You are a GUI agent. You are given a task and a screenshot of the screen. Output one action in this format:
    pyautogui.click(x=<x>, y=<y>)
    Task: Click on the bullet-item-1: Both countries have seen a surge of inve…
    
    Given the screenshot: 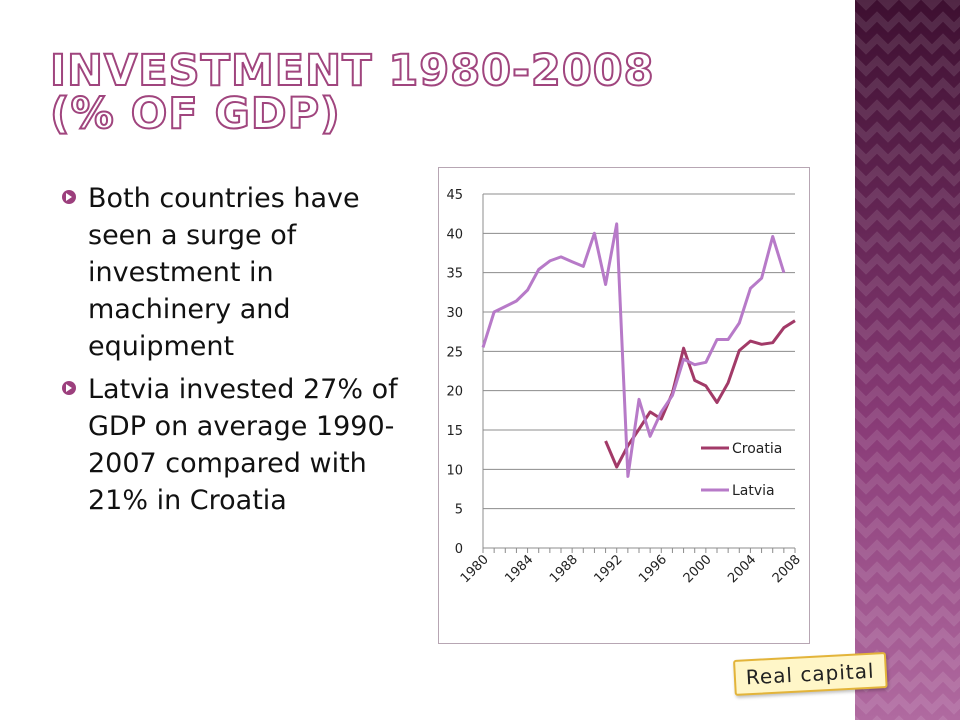 What is the action you would take?
    pyautogui.click(x=232, y=272)
    